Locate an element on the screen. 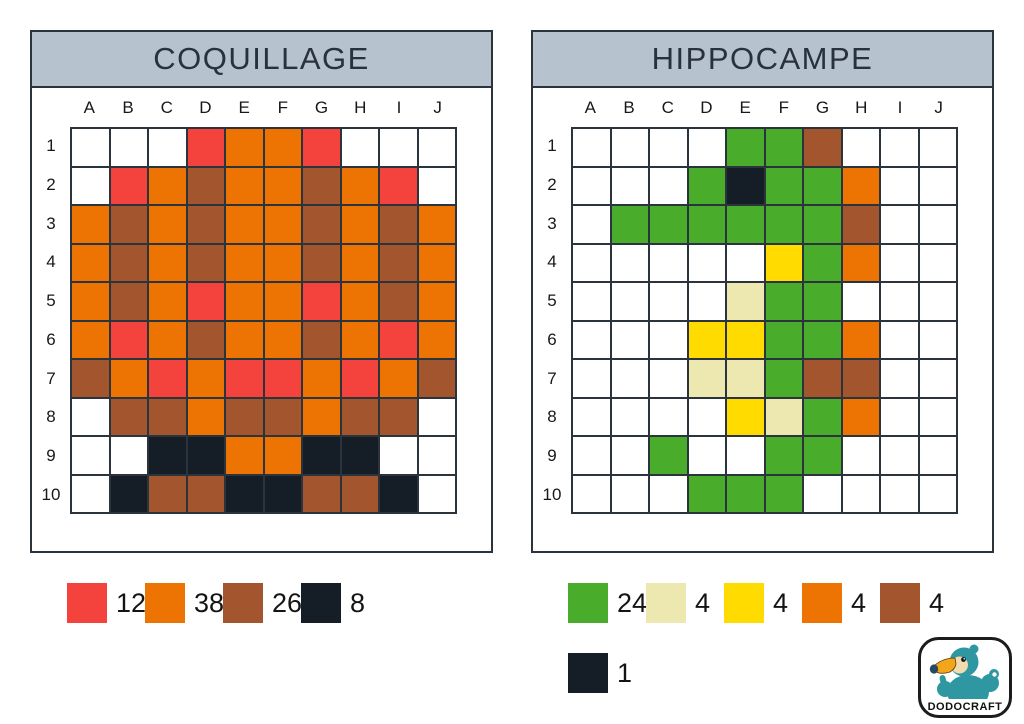  grid-cell-B6 is located at coordinates (629, 339).